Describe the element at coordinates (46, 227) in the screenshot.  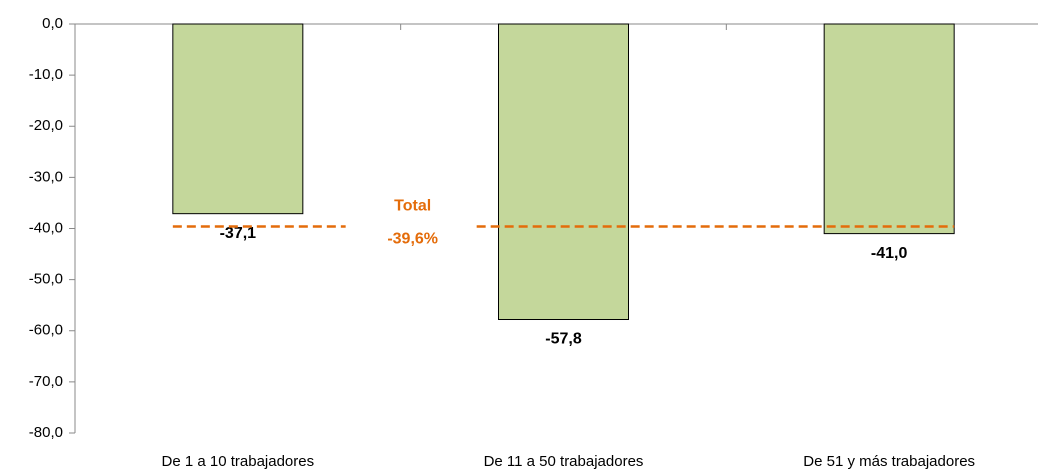
I see `y-tick-label: -40,0` at that location.